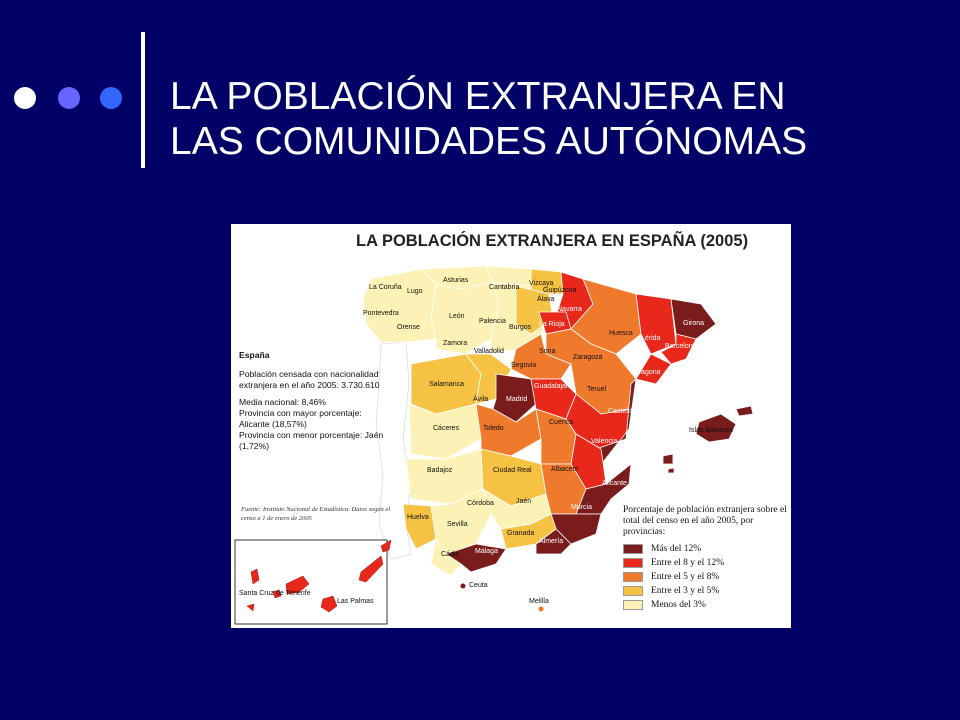 This screenshot has width=960, height=720. What do you see at coordinates (645, 372) in the screenshot?
I see `label-tarragona: Tarragona` at bounding box center [645, 372].